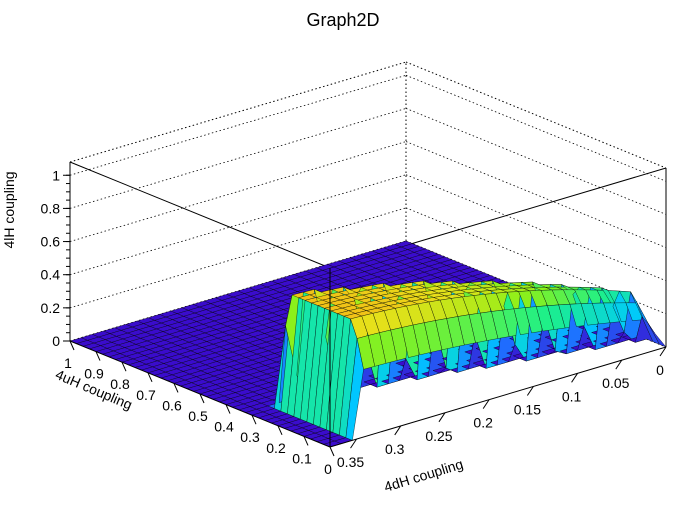  I want to click on z-tick-label: 0.6, so click(51, 242).